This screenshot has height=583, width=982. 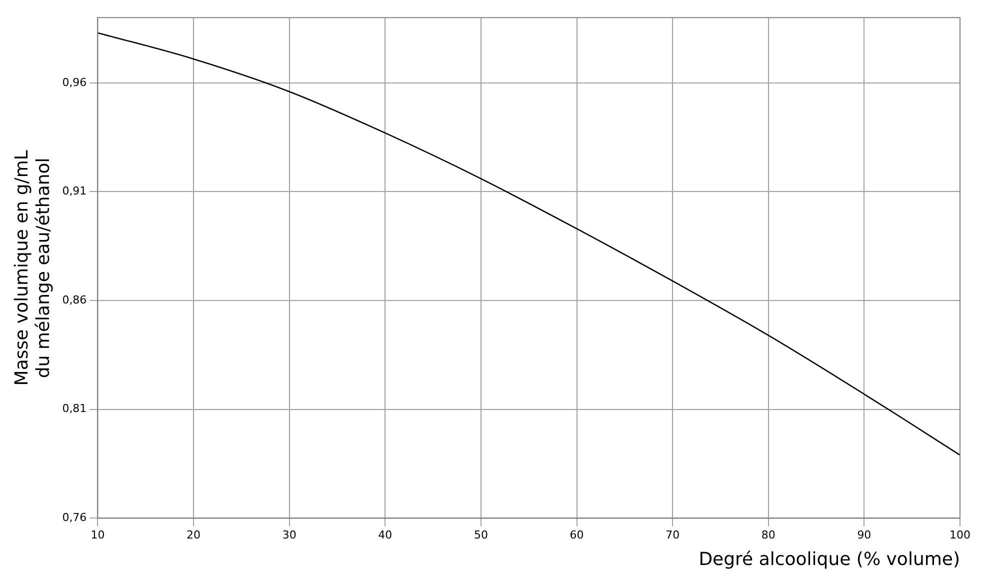 I want to click on y-axis-title: Masse volumique en g/mL du mélange eau/éthanol, so click(x=32, y=268).